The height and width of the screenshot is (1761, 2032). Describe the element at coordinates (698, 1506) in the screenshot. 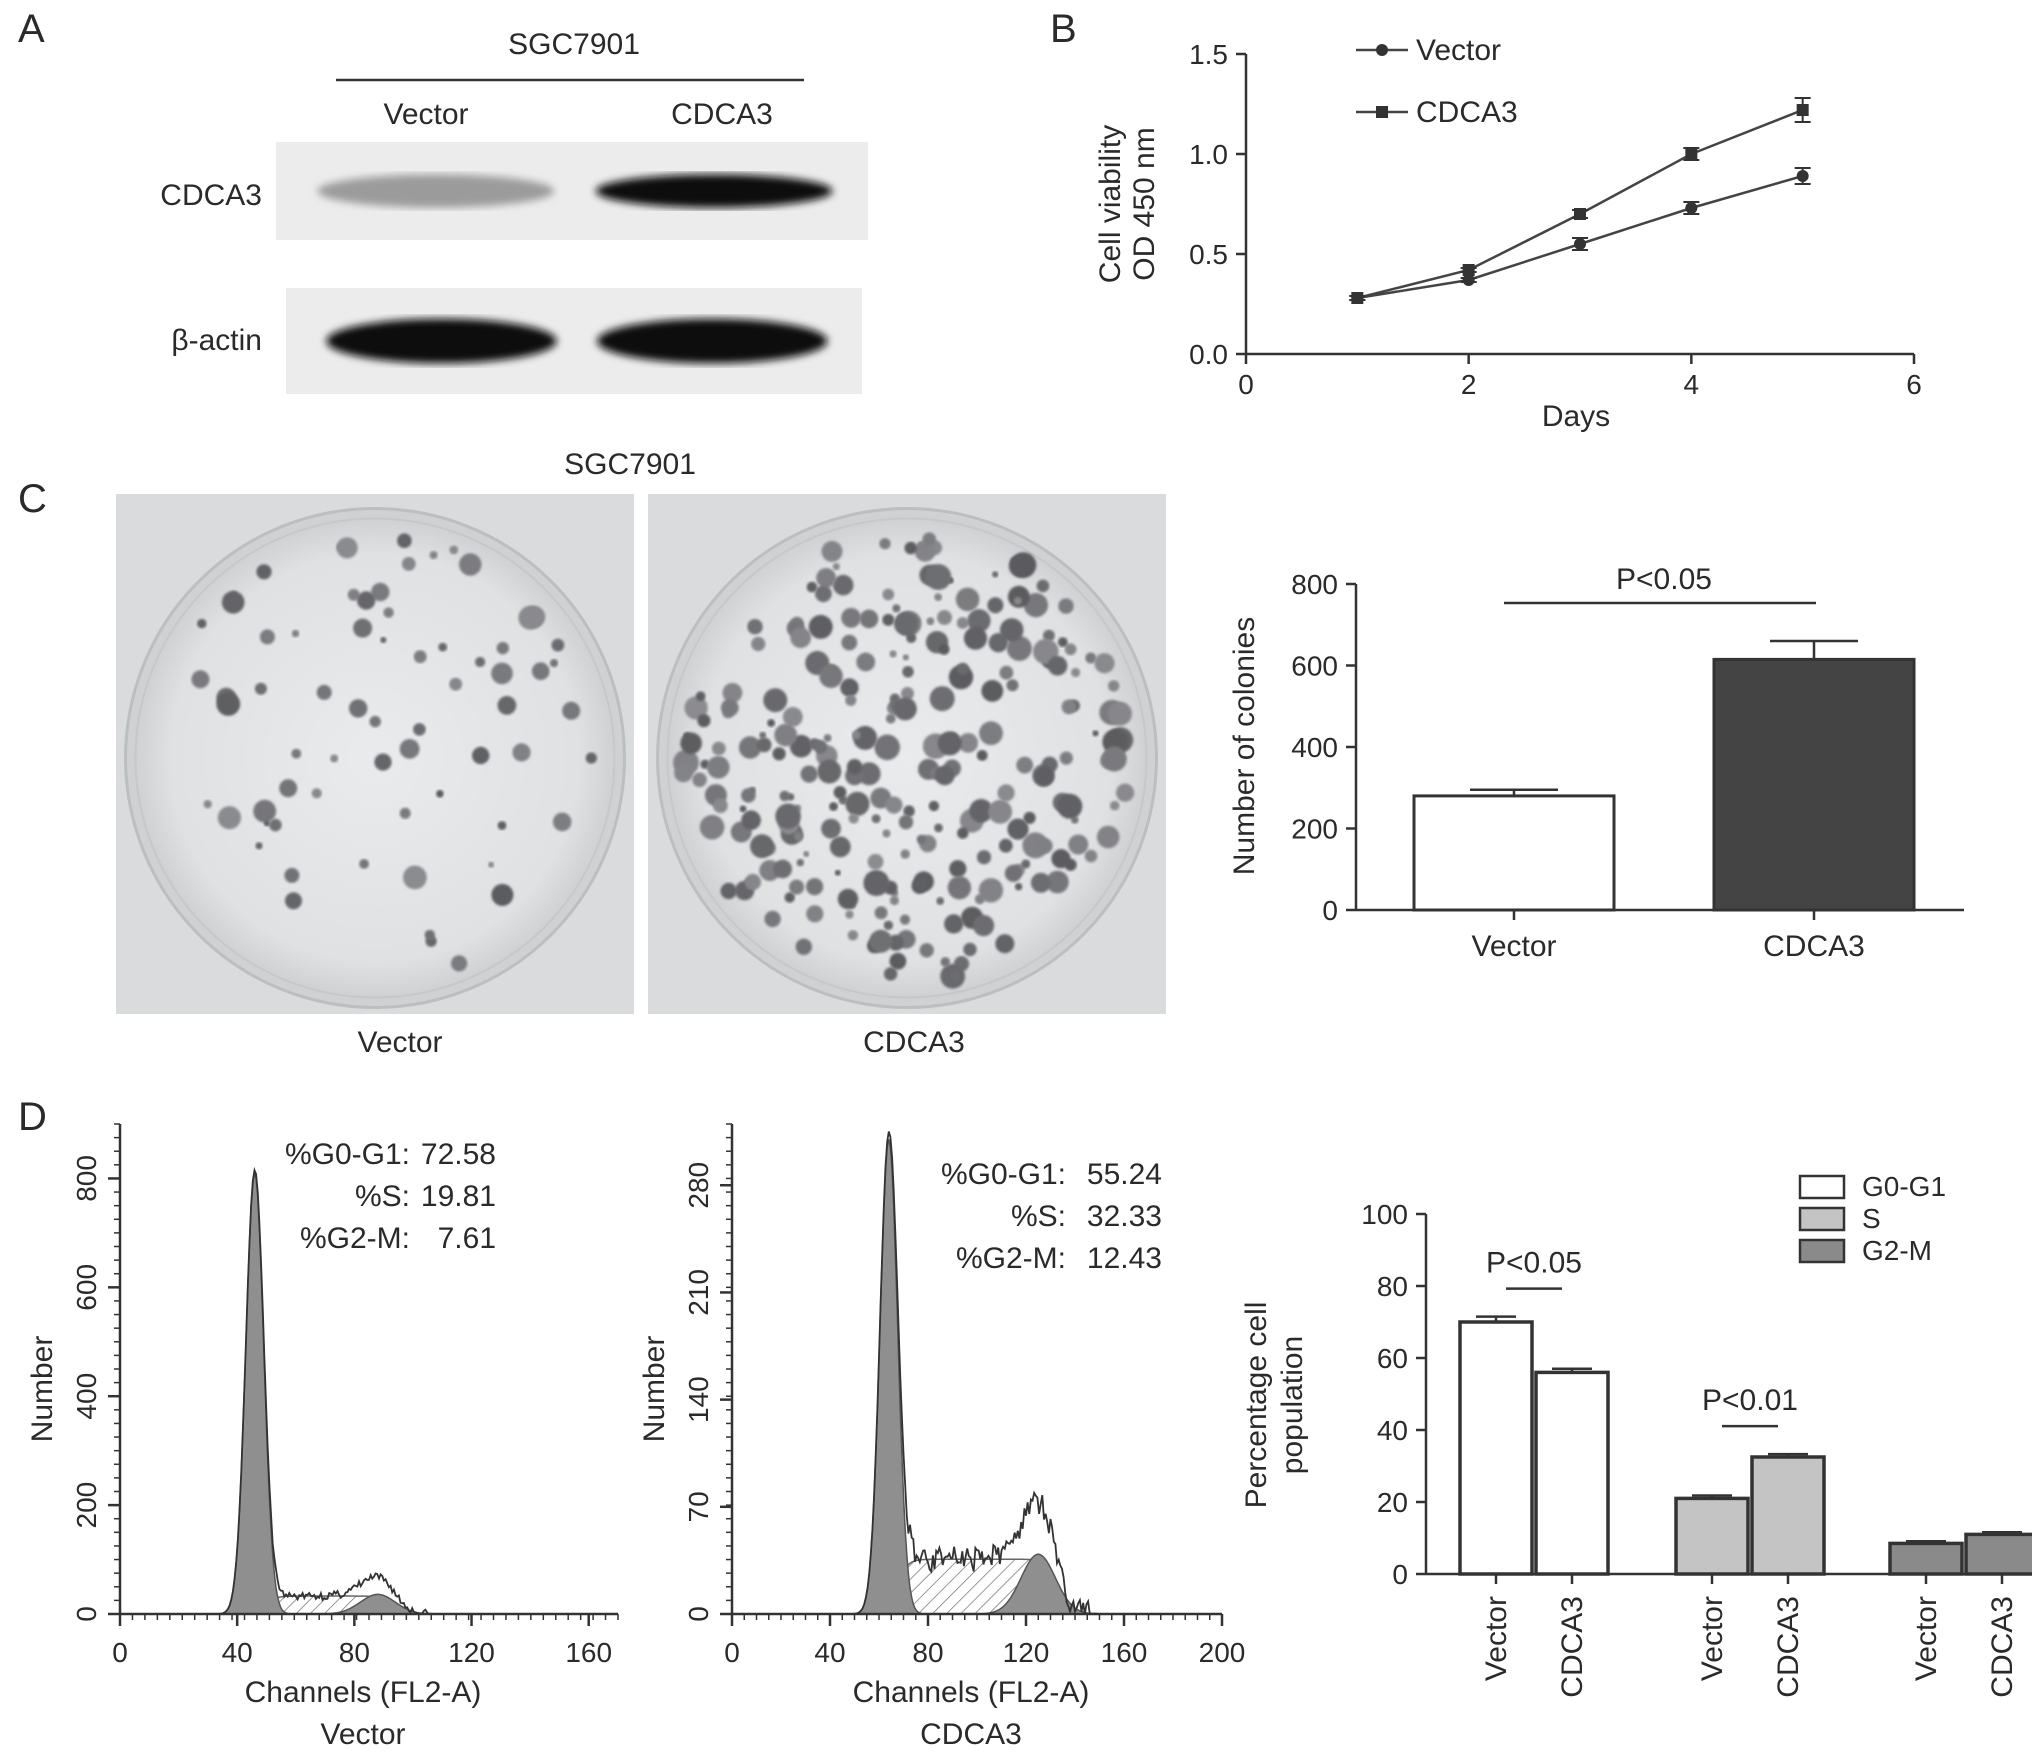

I see `y-tick-label: 70` at that location.